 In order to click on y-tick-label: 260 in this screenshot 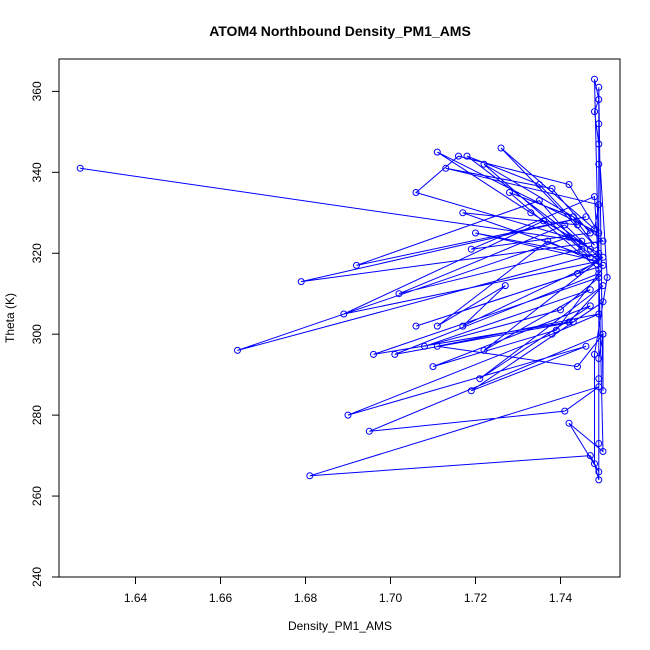, I will do `click(37, 496)`.